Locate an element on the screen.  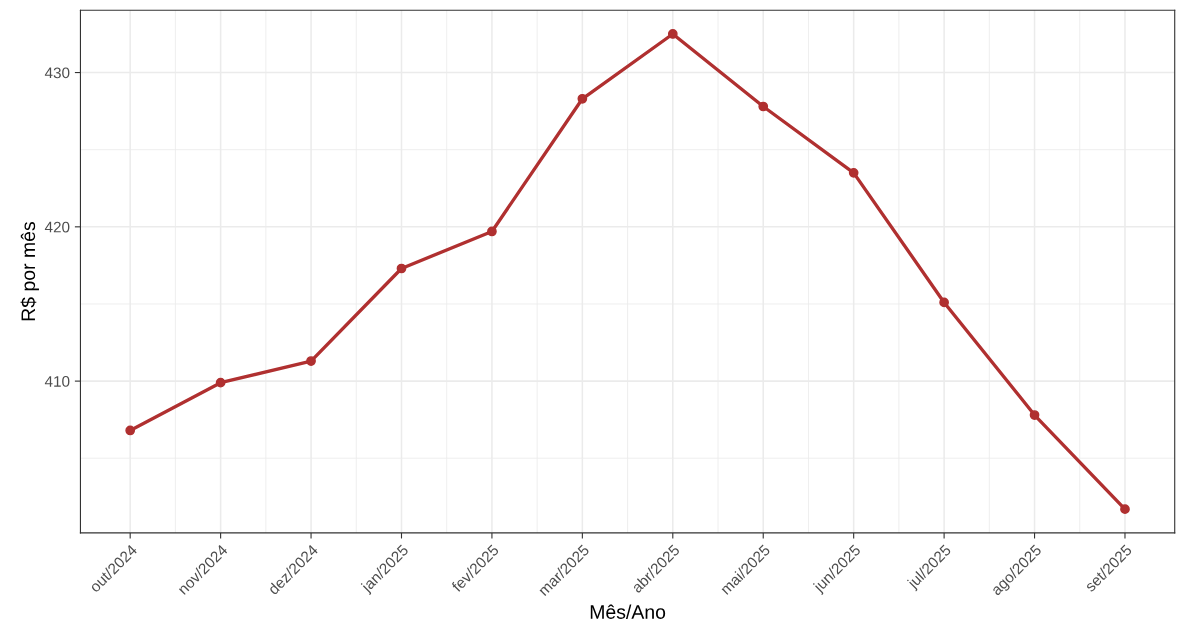
y-tick-label: 430 is located at coordinates (57, 73).